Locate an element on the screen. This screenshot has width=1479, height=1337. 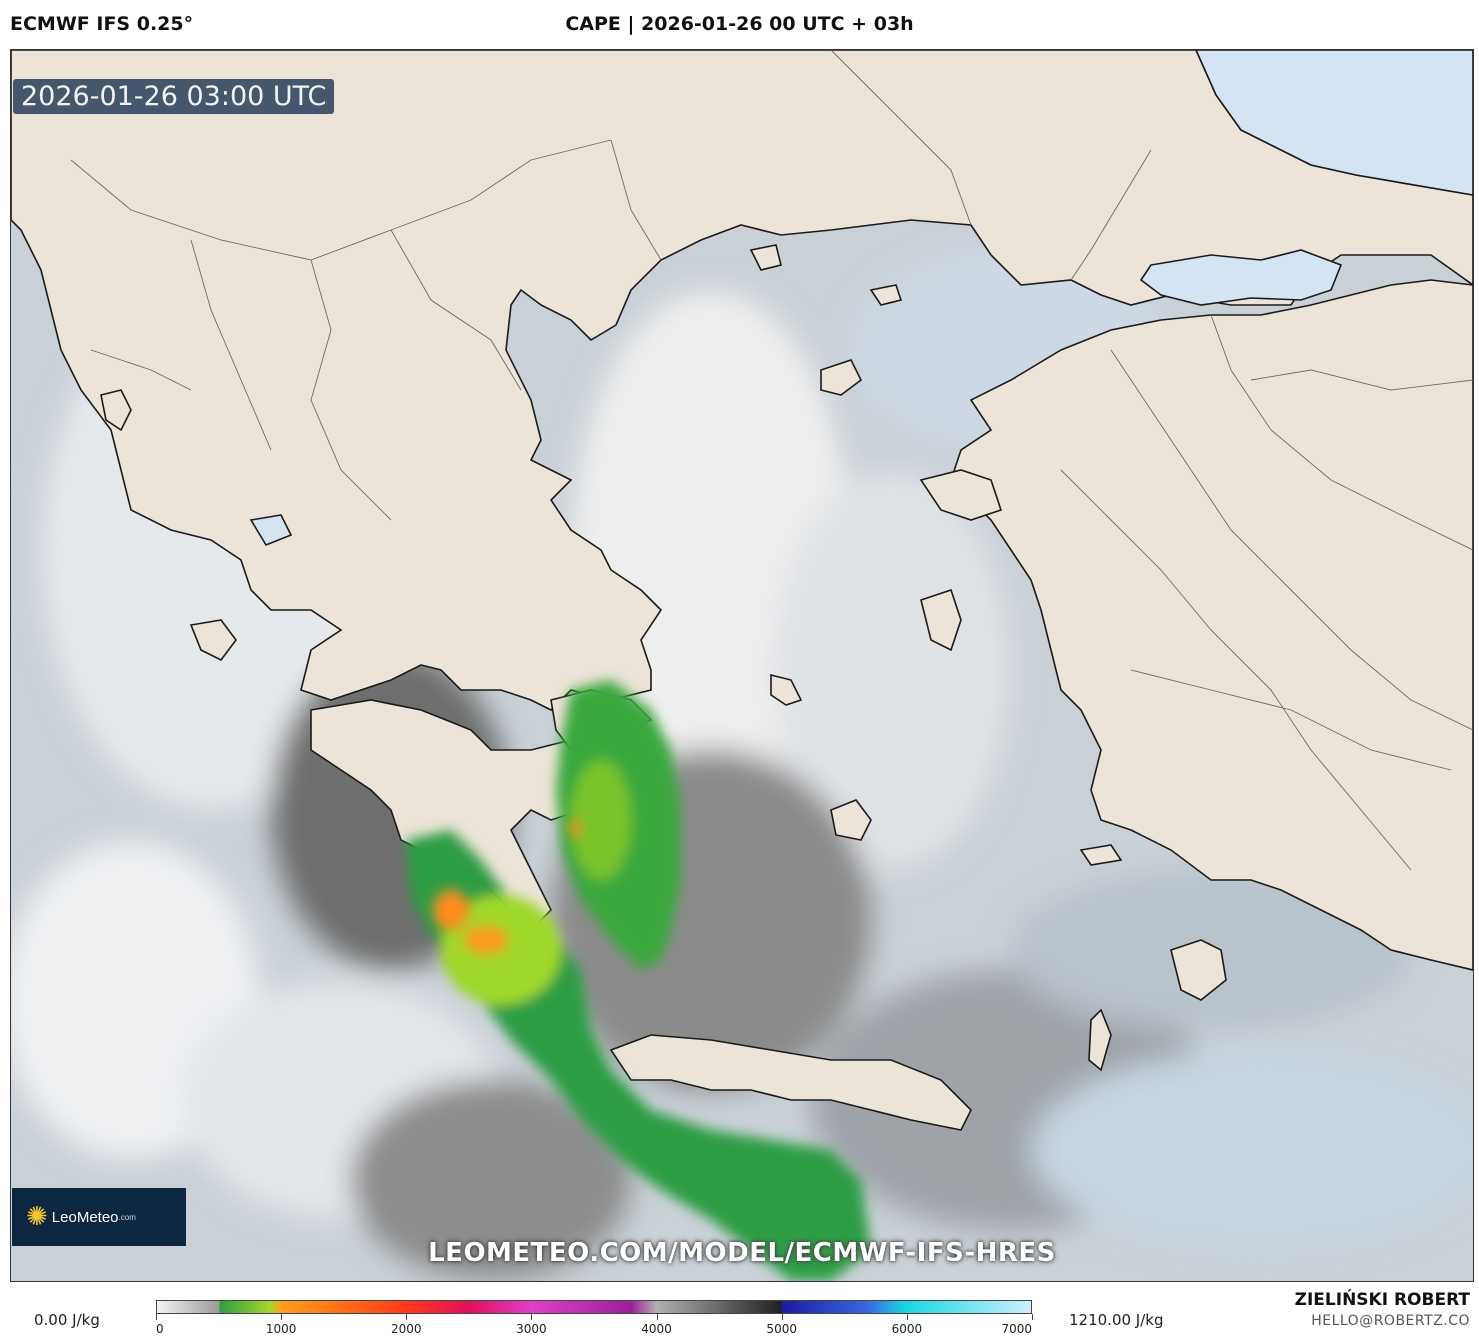
cape-colored-field is located at coordinates (638, 980).